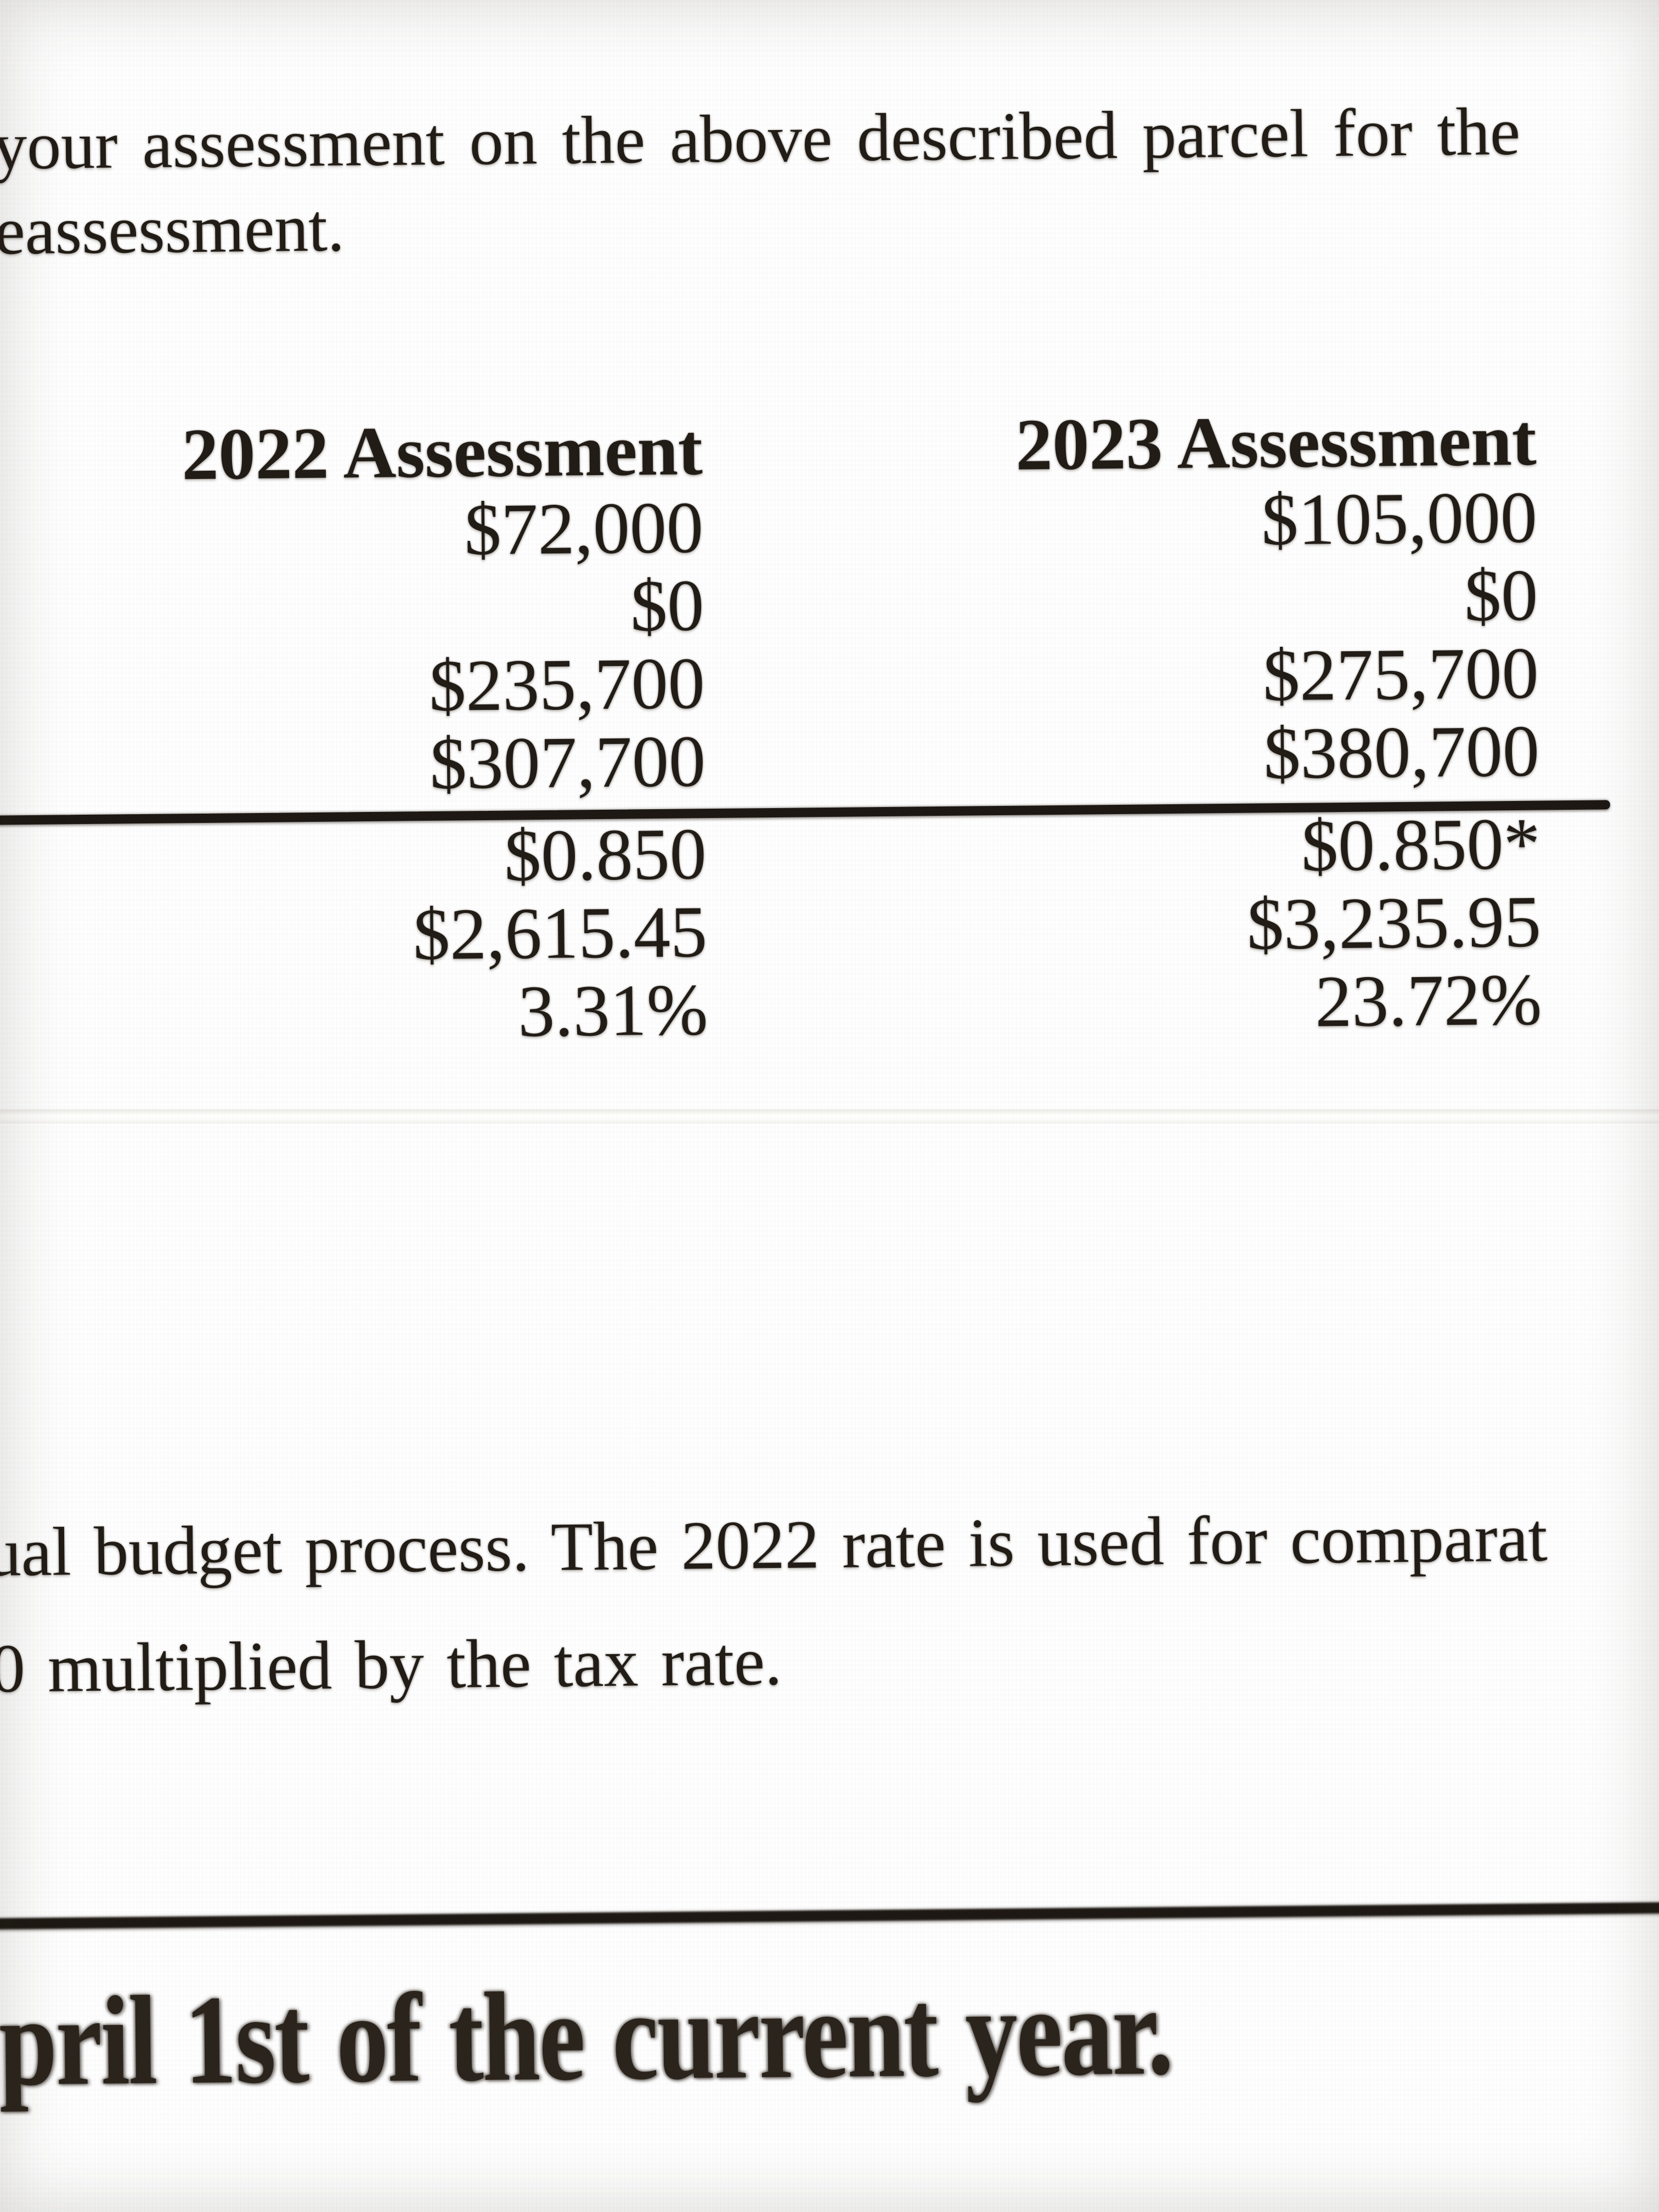 The image size is (1659, 2212). I want to click on column-header-2022-assessment: 2022 Assessment, so click(442, 452).